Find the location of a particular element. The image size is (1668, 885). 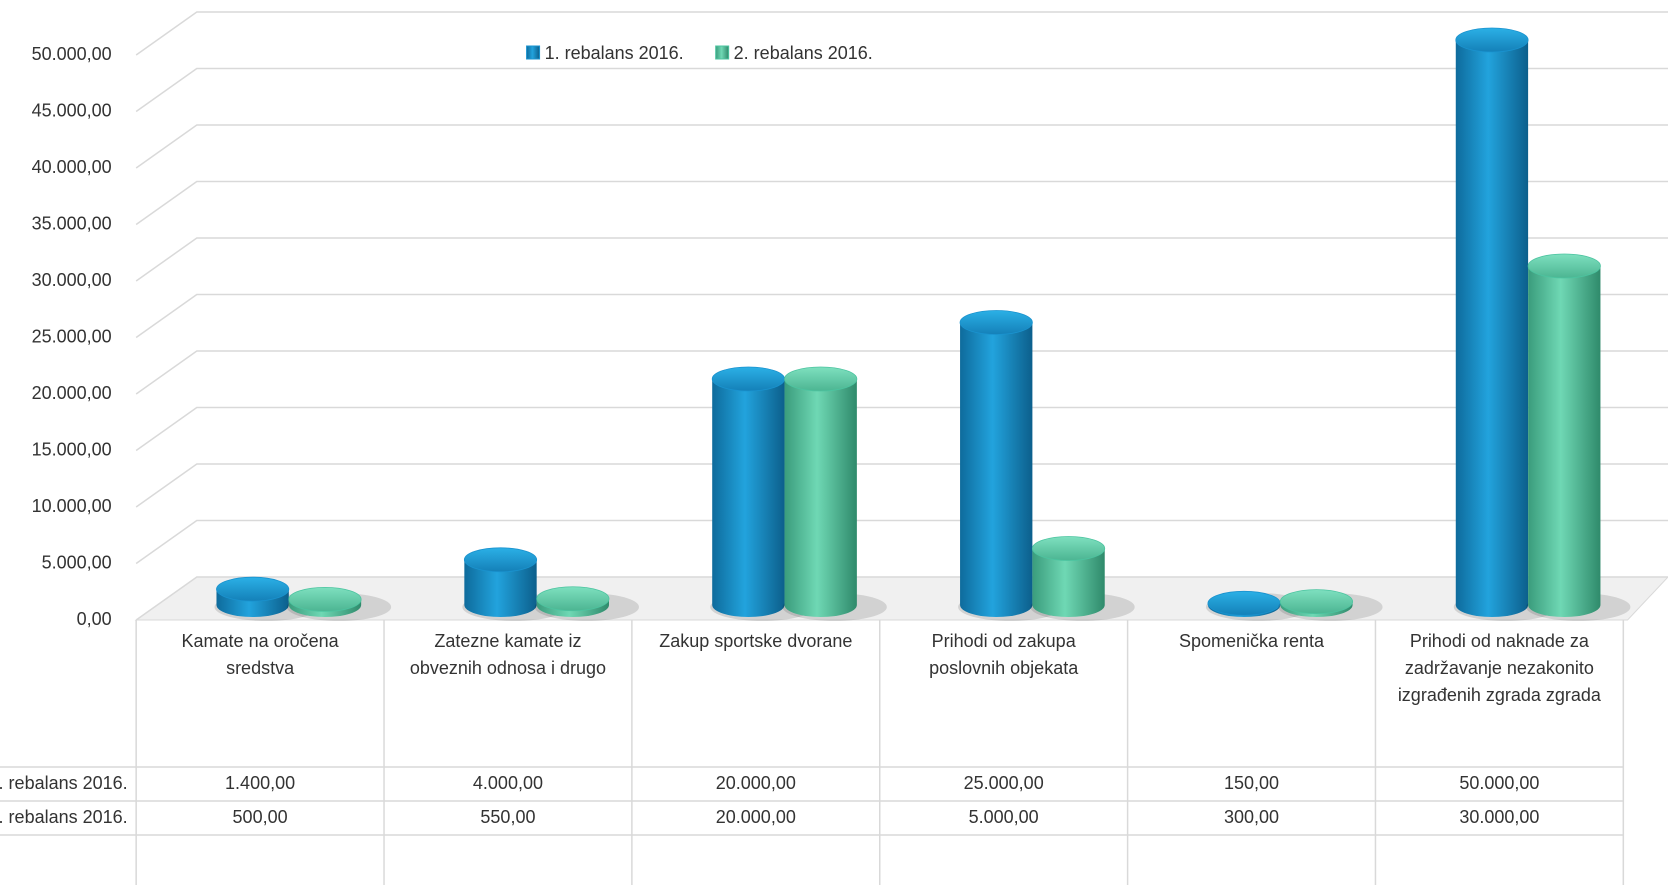

table-value: 5.000,00 is located at coordinates (1004, 817).